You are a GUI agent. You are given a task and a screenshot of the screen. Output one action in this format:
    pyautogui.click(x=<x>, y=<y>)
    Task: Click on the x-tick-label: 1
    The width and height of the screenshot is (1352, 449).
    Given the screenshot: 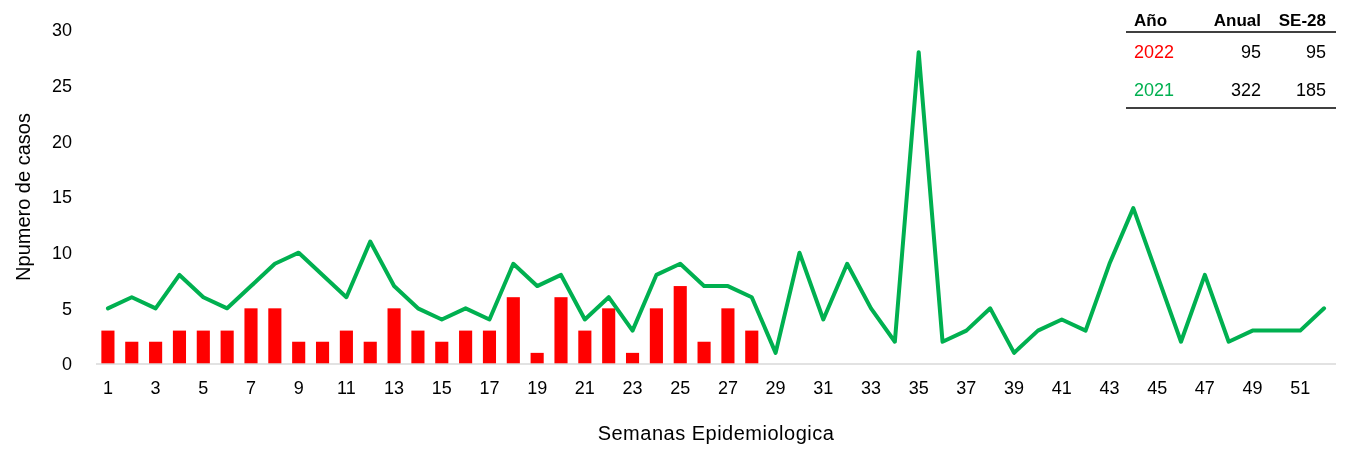 What is the action you would take?
    pyautogui.click(x=107, y=388)
    